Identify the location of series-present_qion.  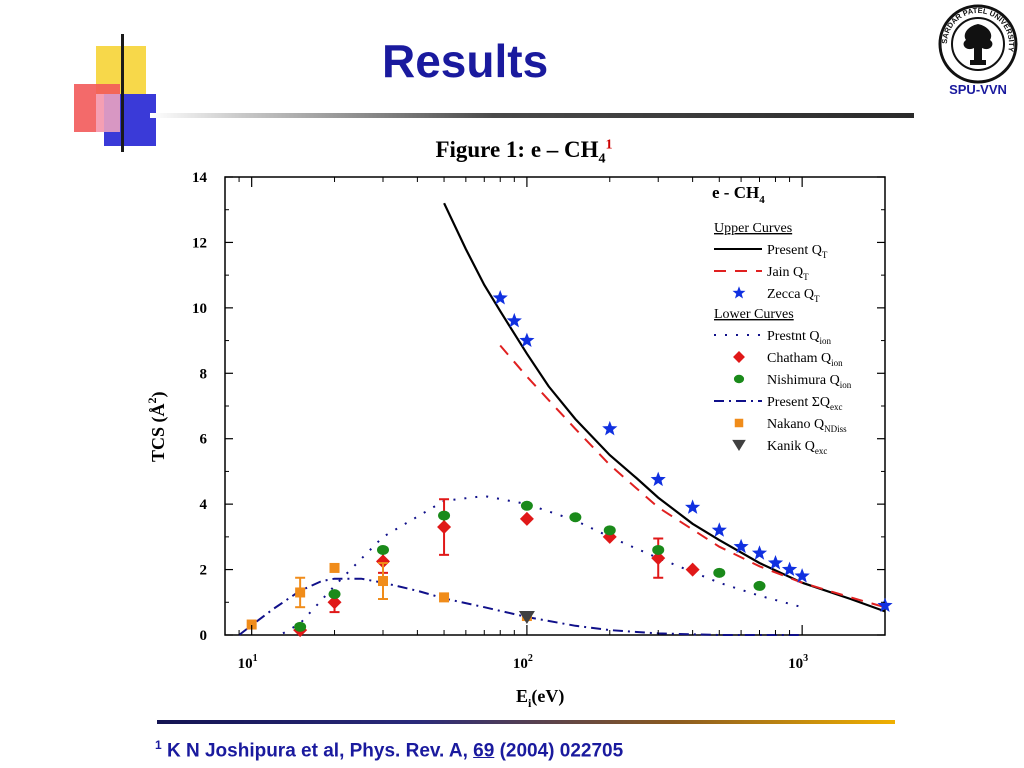
(542, 564).